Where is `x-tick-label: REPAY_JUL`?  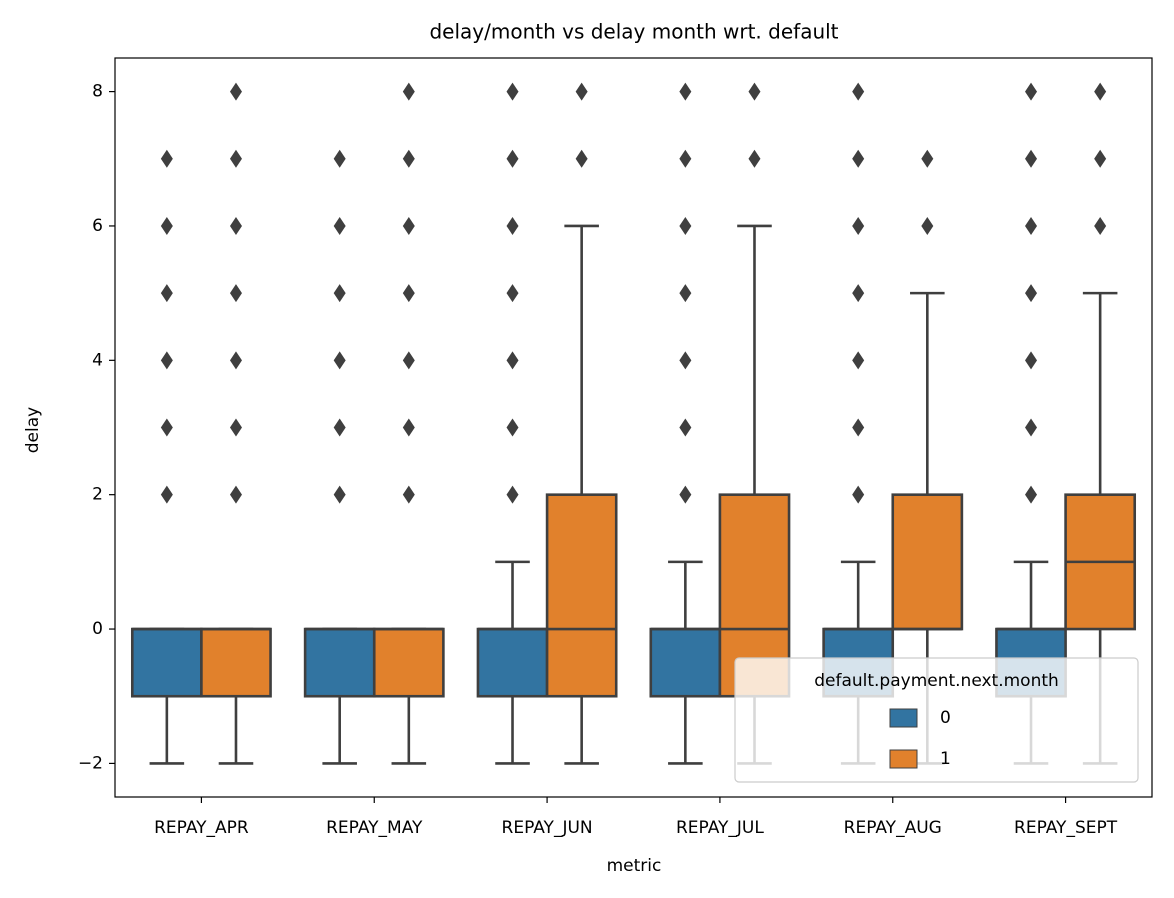
x-tick-label: REPAY_JUL is located at coordinates (720, 828).